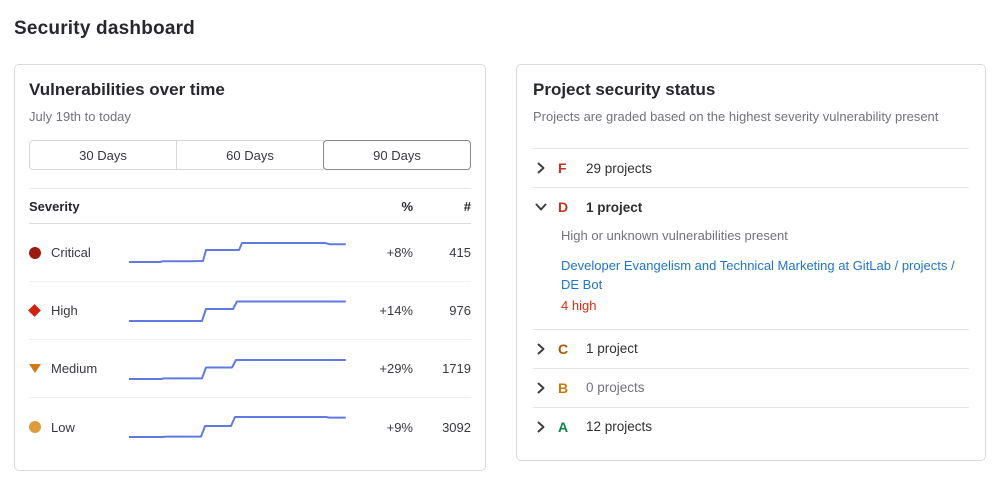  What do you see at coordinates (127, 89) in the screenshot?
I see `card-title: Vulnerabilities over time` at bounding box center [127, 89].